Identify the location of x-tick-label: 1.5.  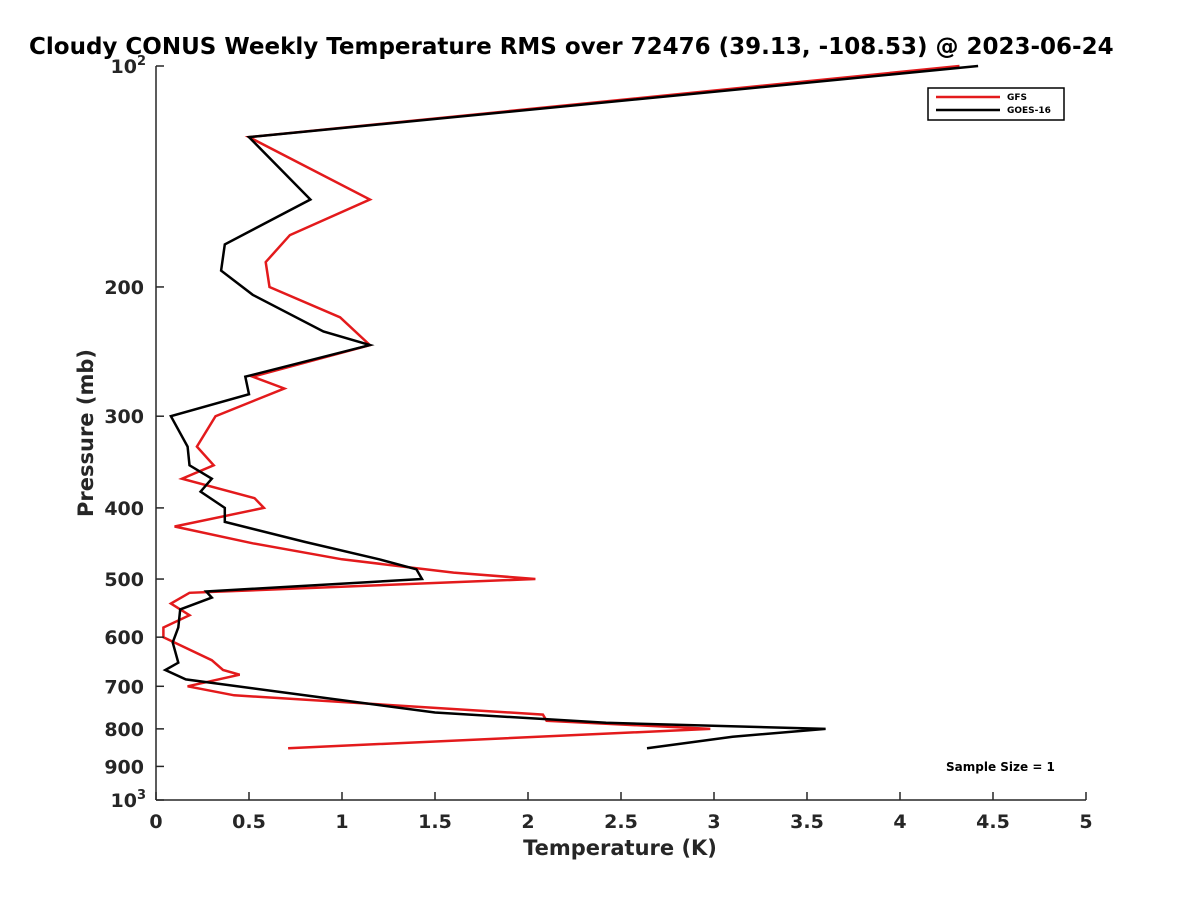
(435, 822).